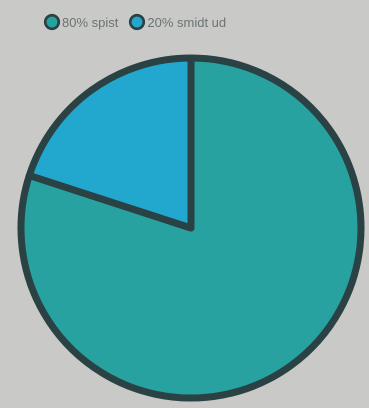  What do you see at coordinates (187, 22) in the screenshot?
I see `legend-label-smidt-ud: 20% smidt ud` at bounding box center [187, 22].